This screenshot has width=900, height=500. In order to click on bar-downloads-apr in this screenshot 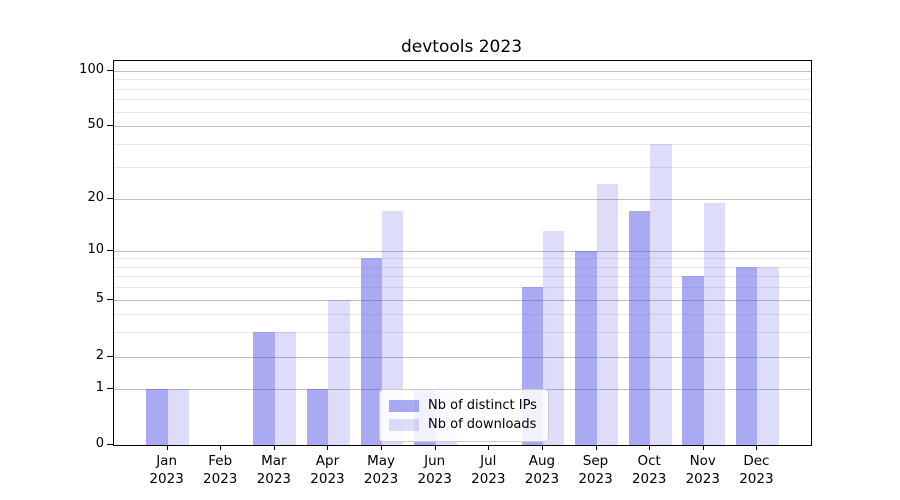, I will do `click(339, 372)`.